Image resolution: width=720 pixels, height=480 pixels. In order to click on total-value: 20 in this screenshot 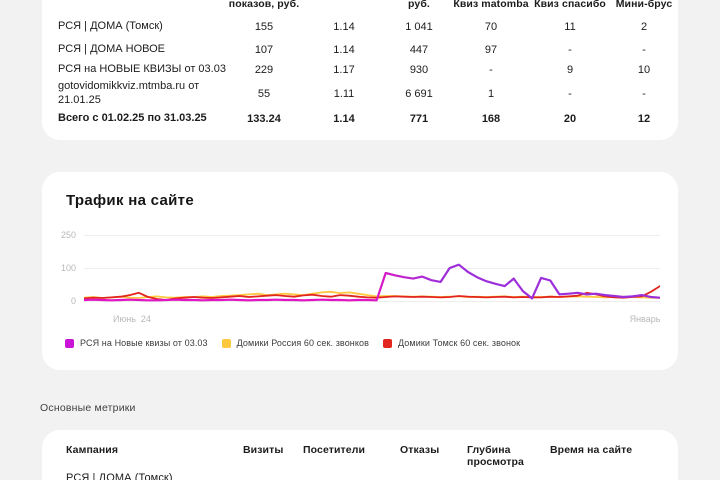, I will do `click(570, 119)`.